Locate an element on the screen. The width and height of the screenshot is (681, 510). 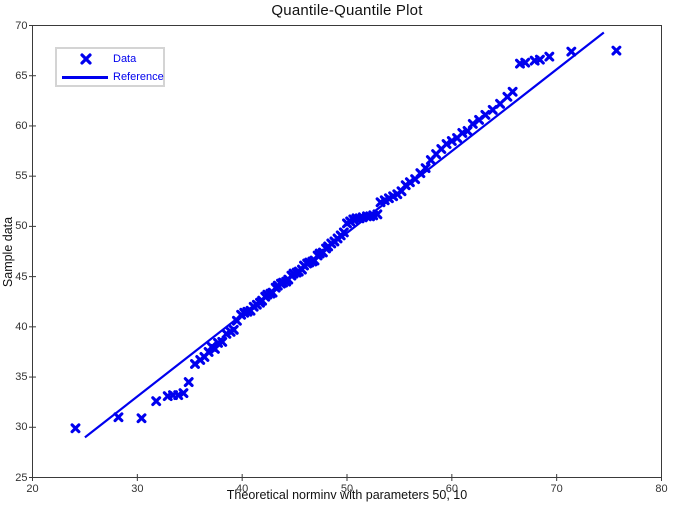
x-tick-label: 80 is located at coordinates (661, 488).